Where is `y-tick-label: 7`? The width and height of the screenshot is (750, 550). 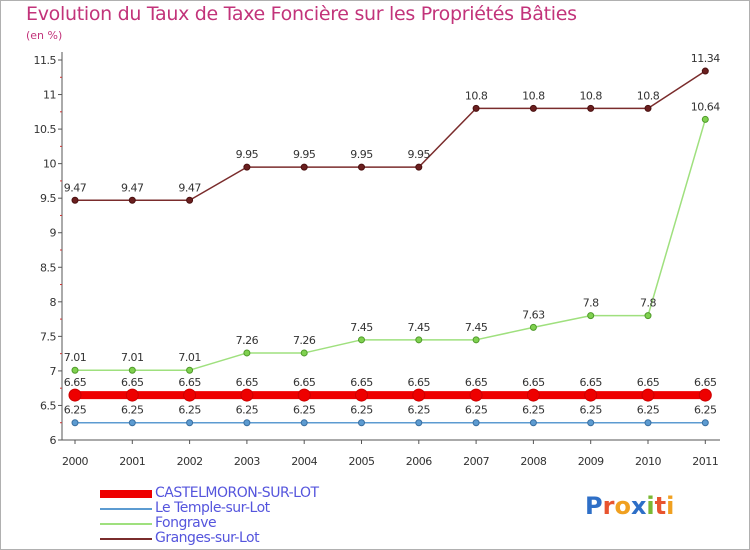
y-tick-label: 7 is located at coordinates (53, 371).